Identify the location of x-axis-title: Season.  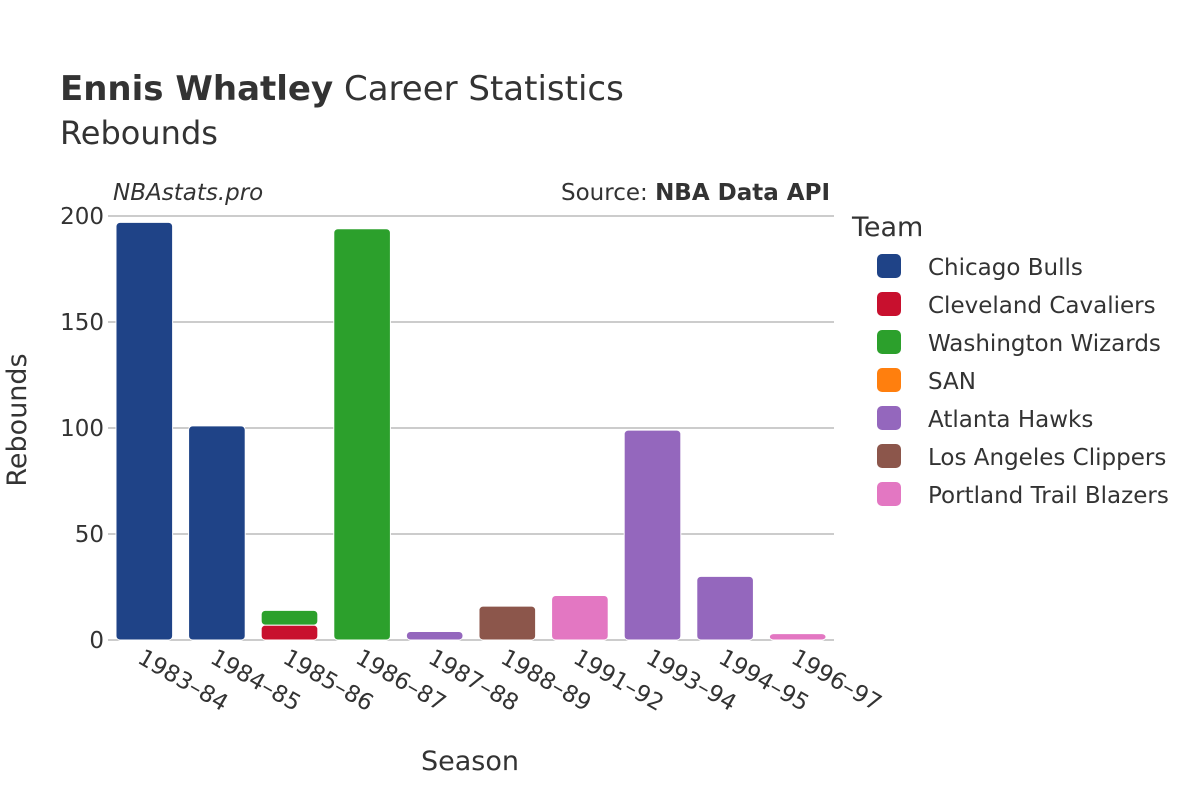
(470, 761).